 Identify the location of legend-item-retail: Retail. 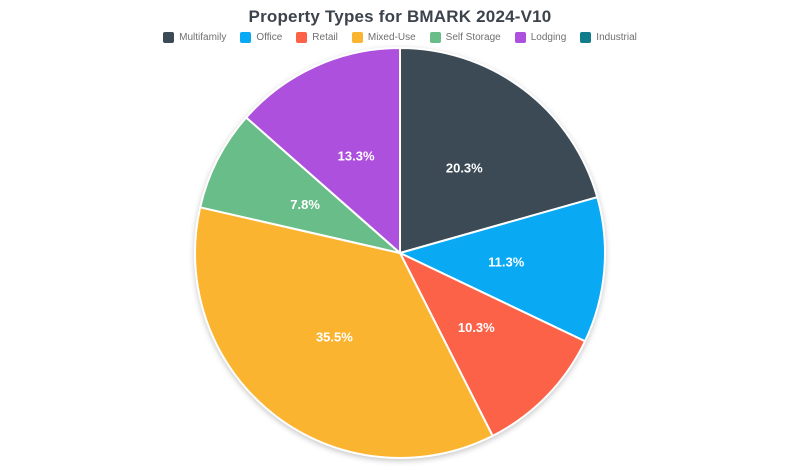
(317, 37).